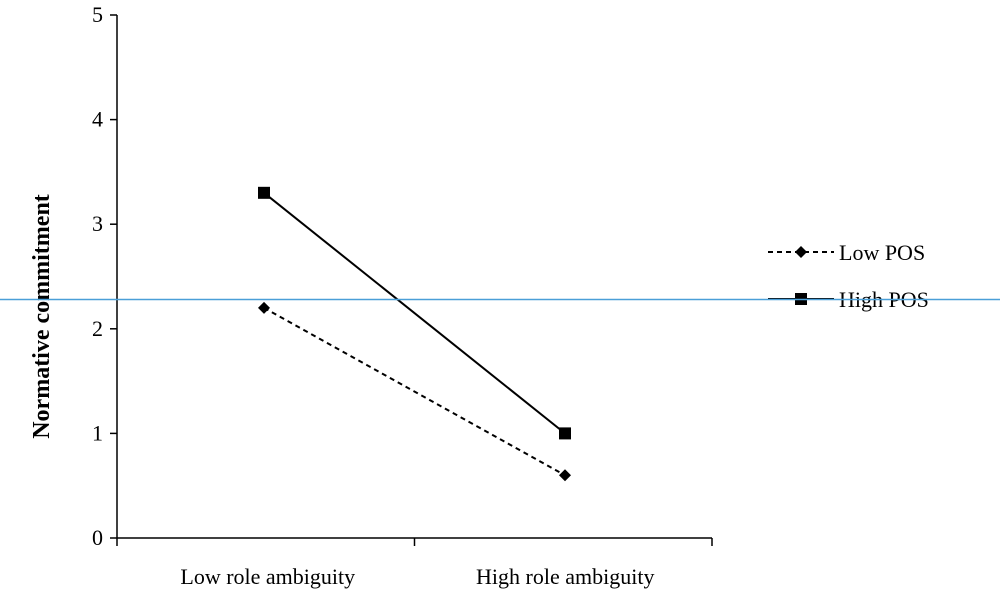 This screenshot has height=593, width=1000. I want to click on series-low-pos, so click(414, 391).